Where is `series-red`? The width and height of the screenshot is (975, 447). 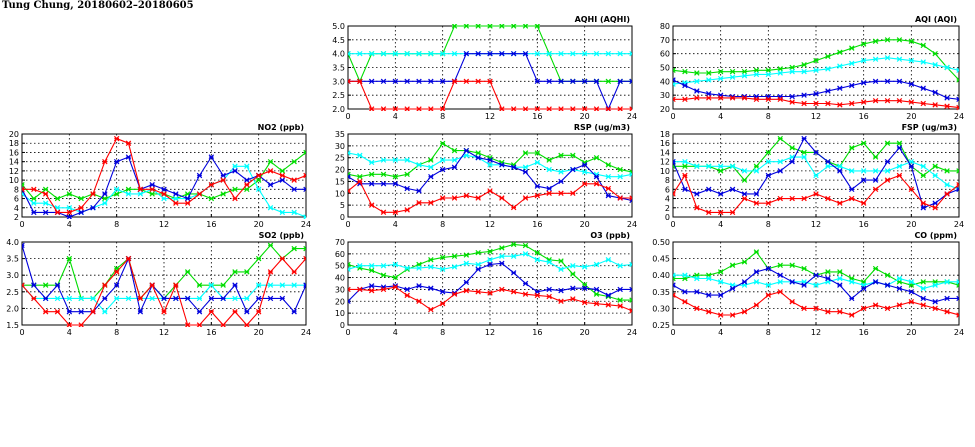 series-red is located at coordinates (816, 303).